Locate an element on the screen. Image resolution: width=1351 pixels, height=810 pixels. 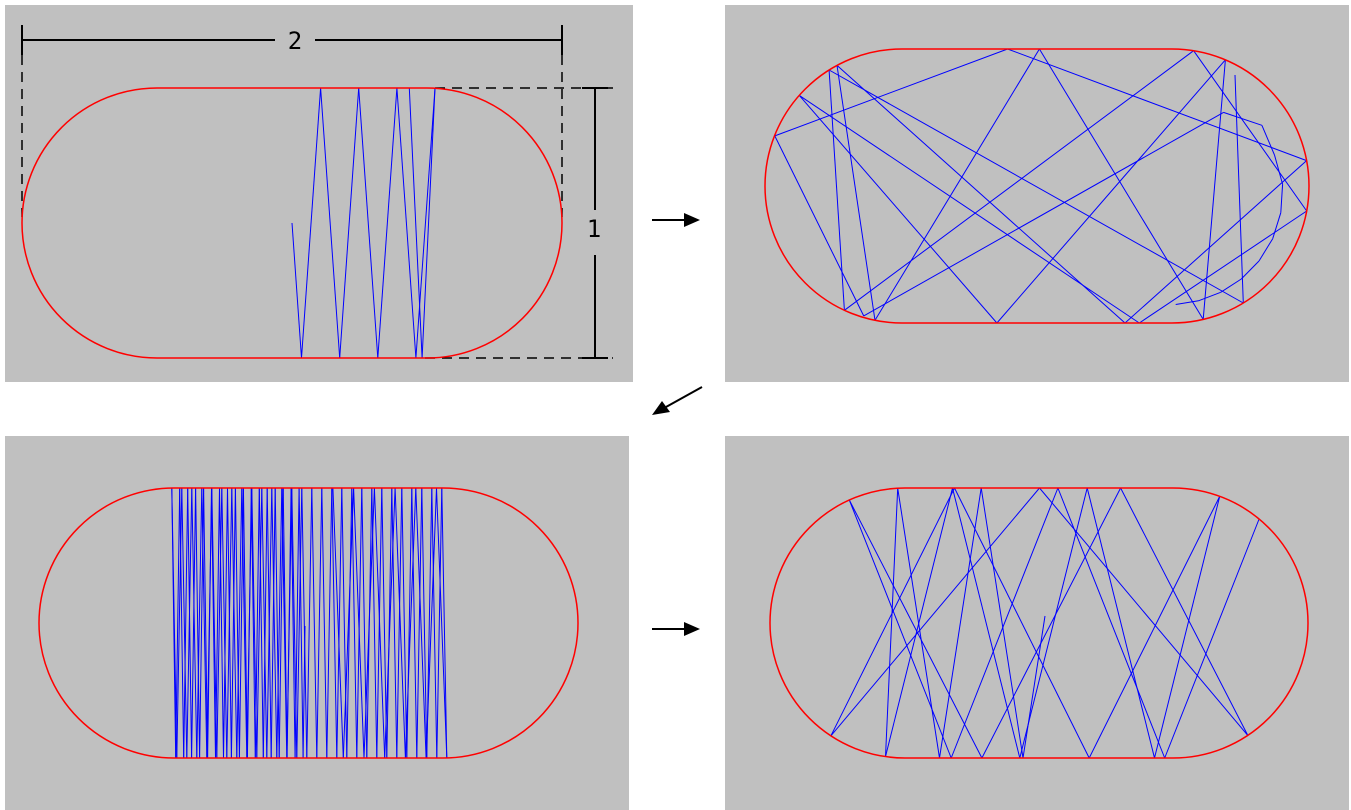
down-left-arrow is located at coordinates (677, 400).